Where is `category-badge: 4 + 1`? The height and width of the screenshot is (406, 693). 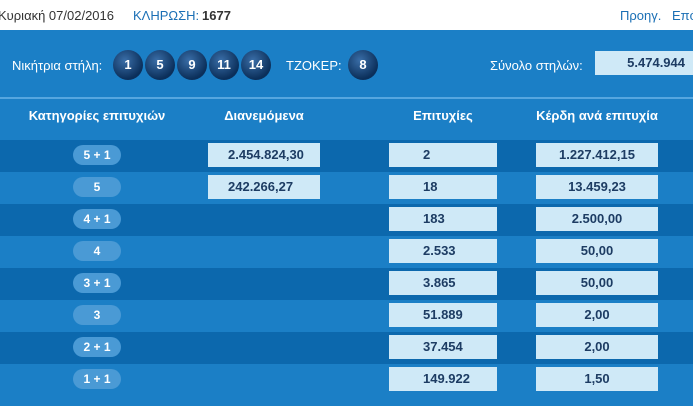
category-badge: 4 + 1 is located at coordinates (97, 219).